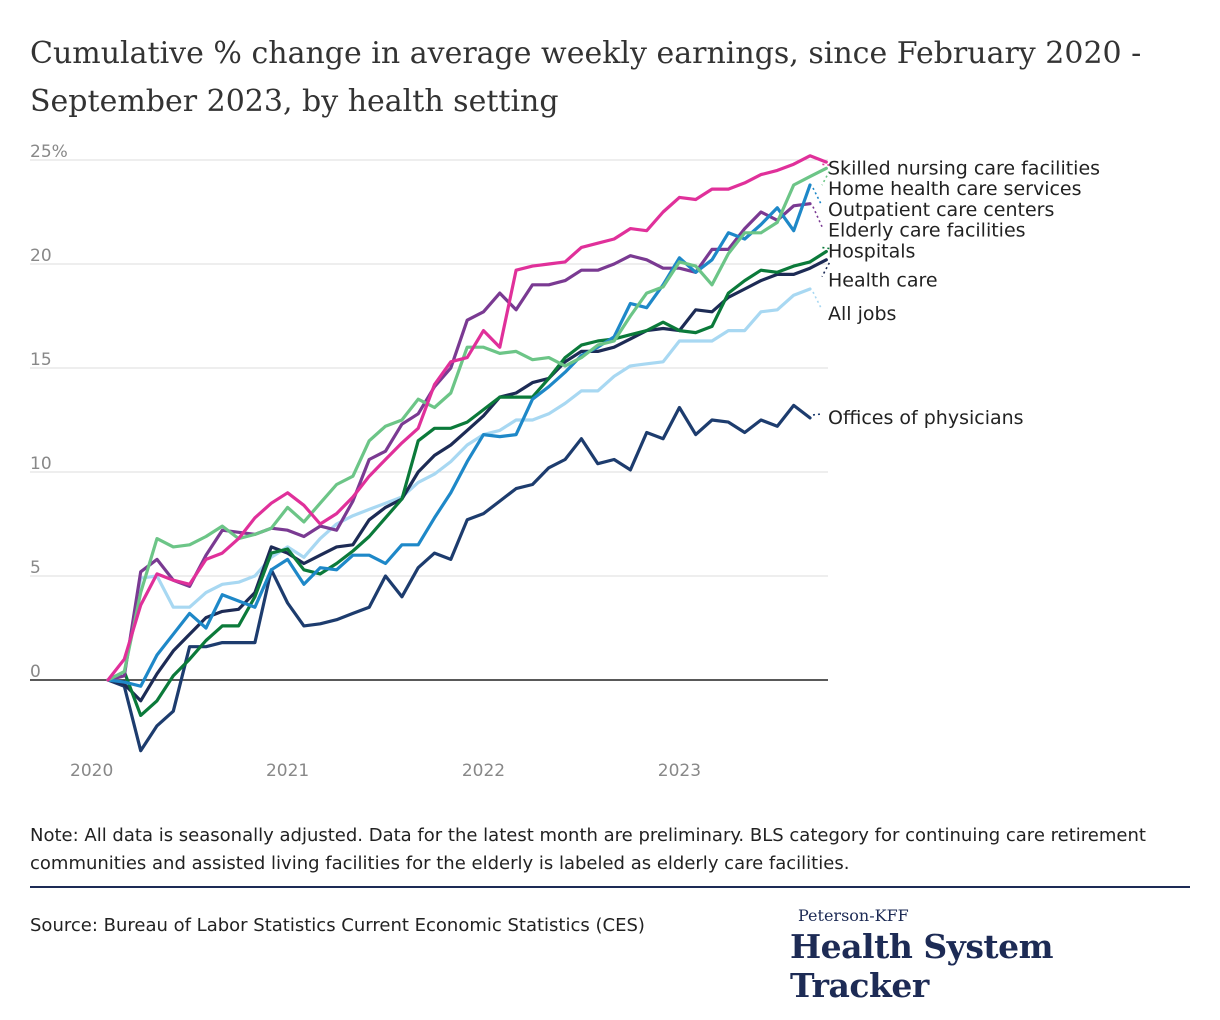  Describe the element at coordinates (883, 281) in the screenshot. I see `series-label: Health care` at that location.